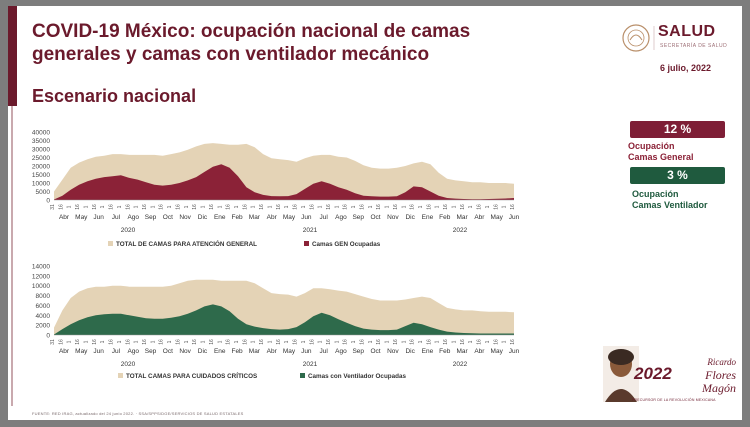 This screenshot has height=427, width=750. I want to click on x-month-label: May, so click(497, 217).